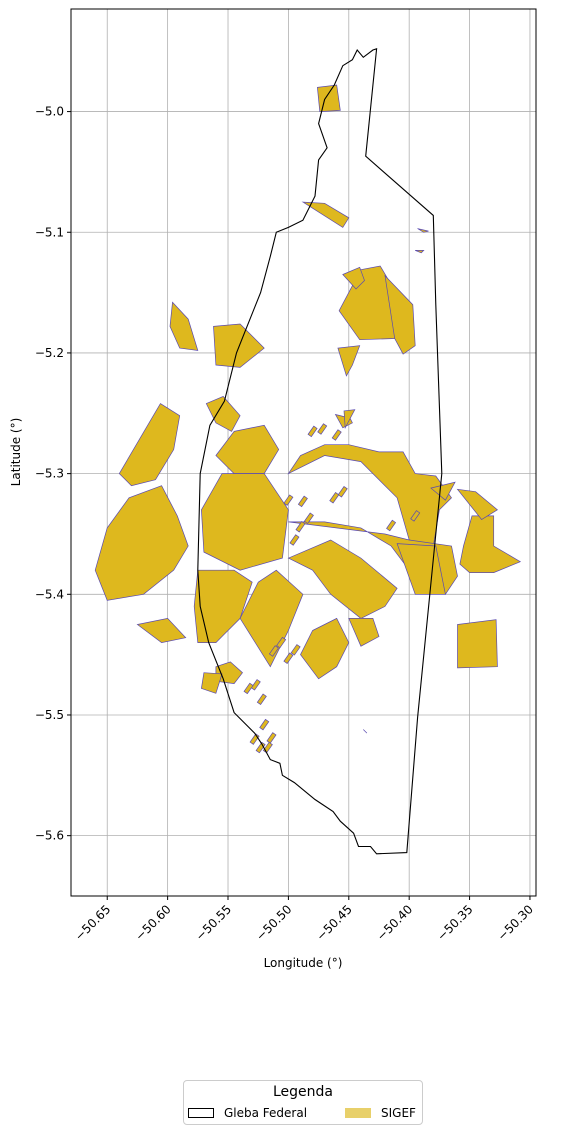  What do you see at coordinates (92, 922) in the screenshot?
I see `x-tick-label: −50.65` at bounding box center [92, 922].